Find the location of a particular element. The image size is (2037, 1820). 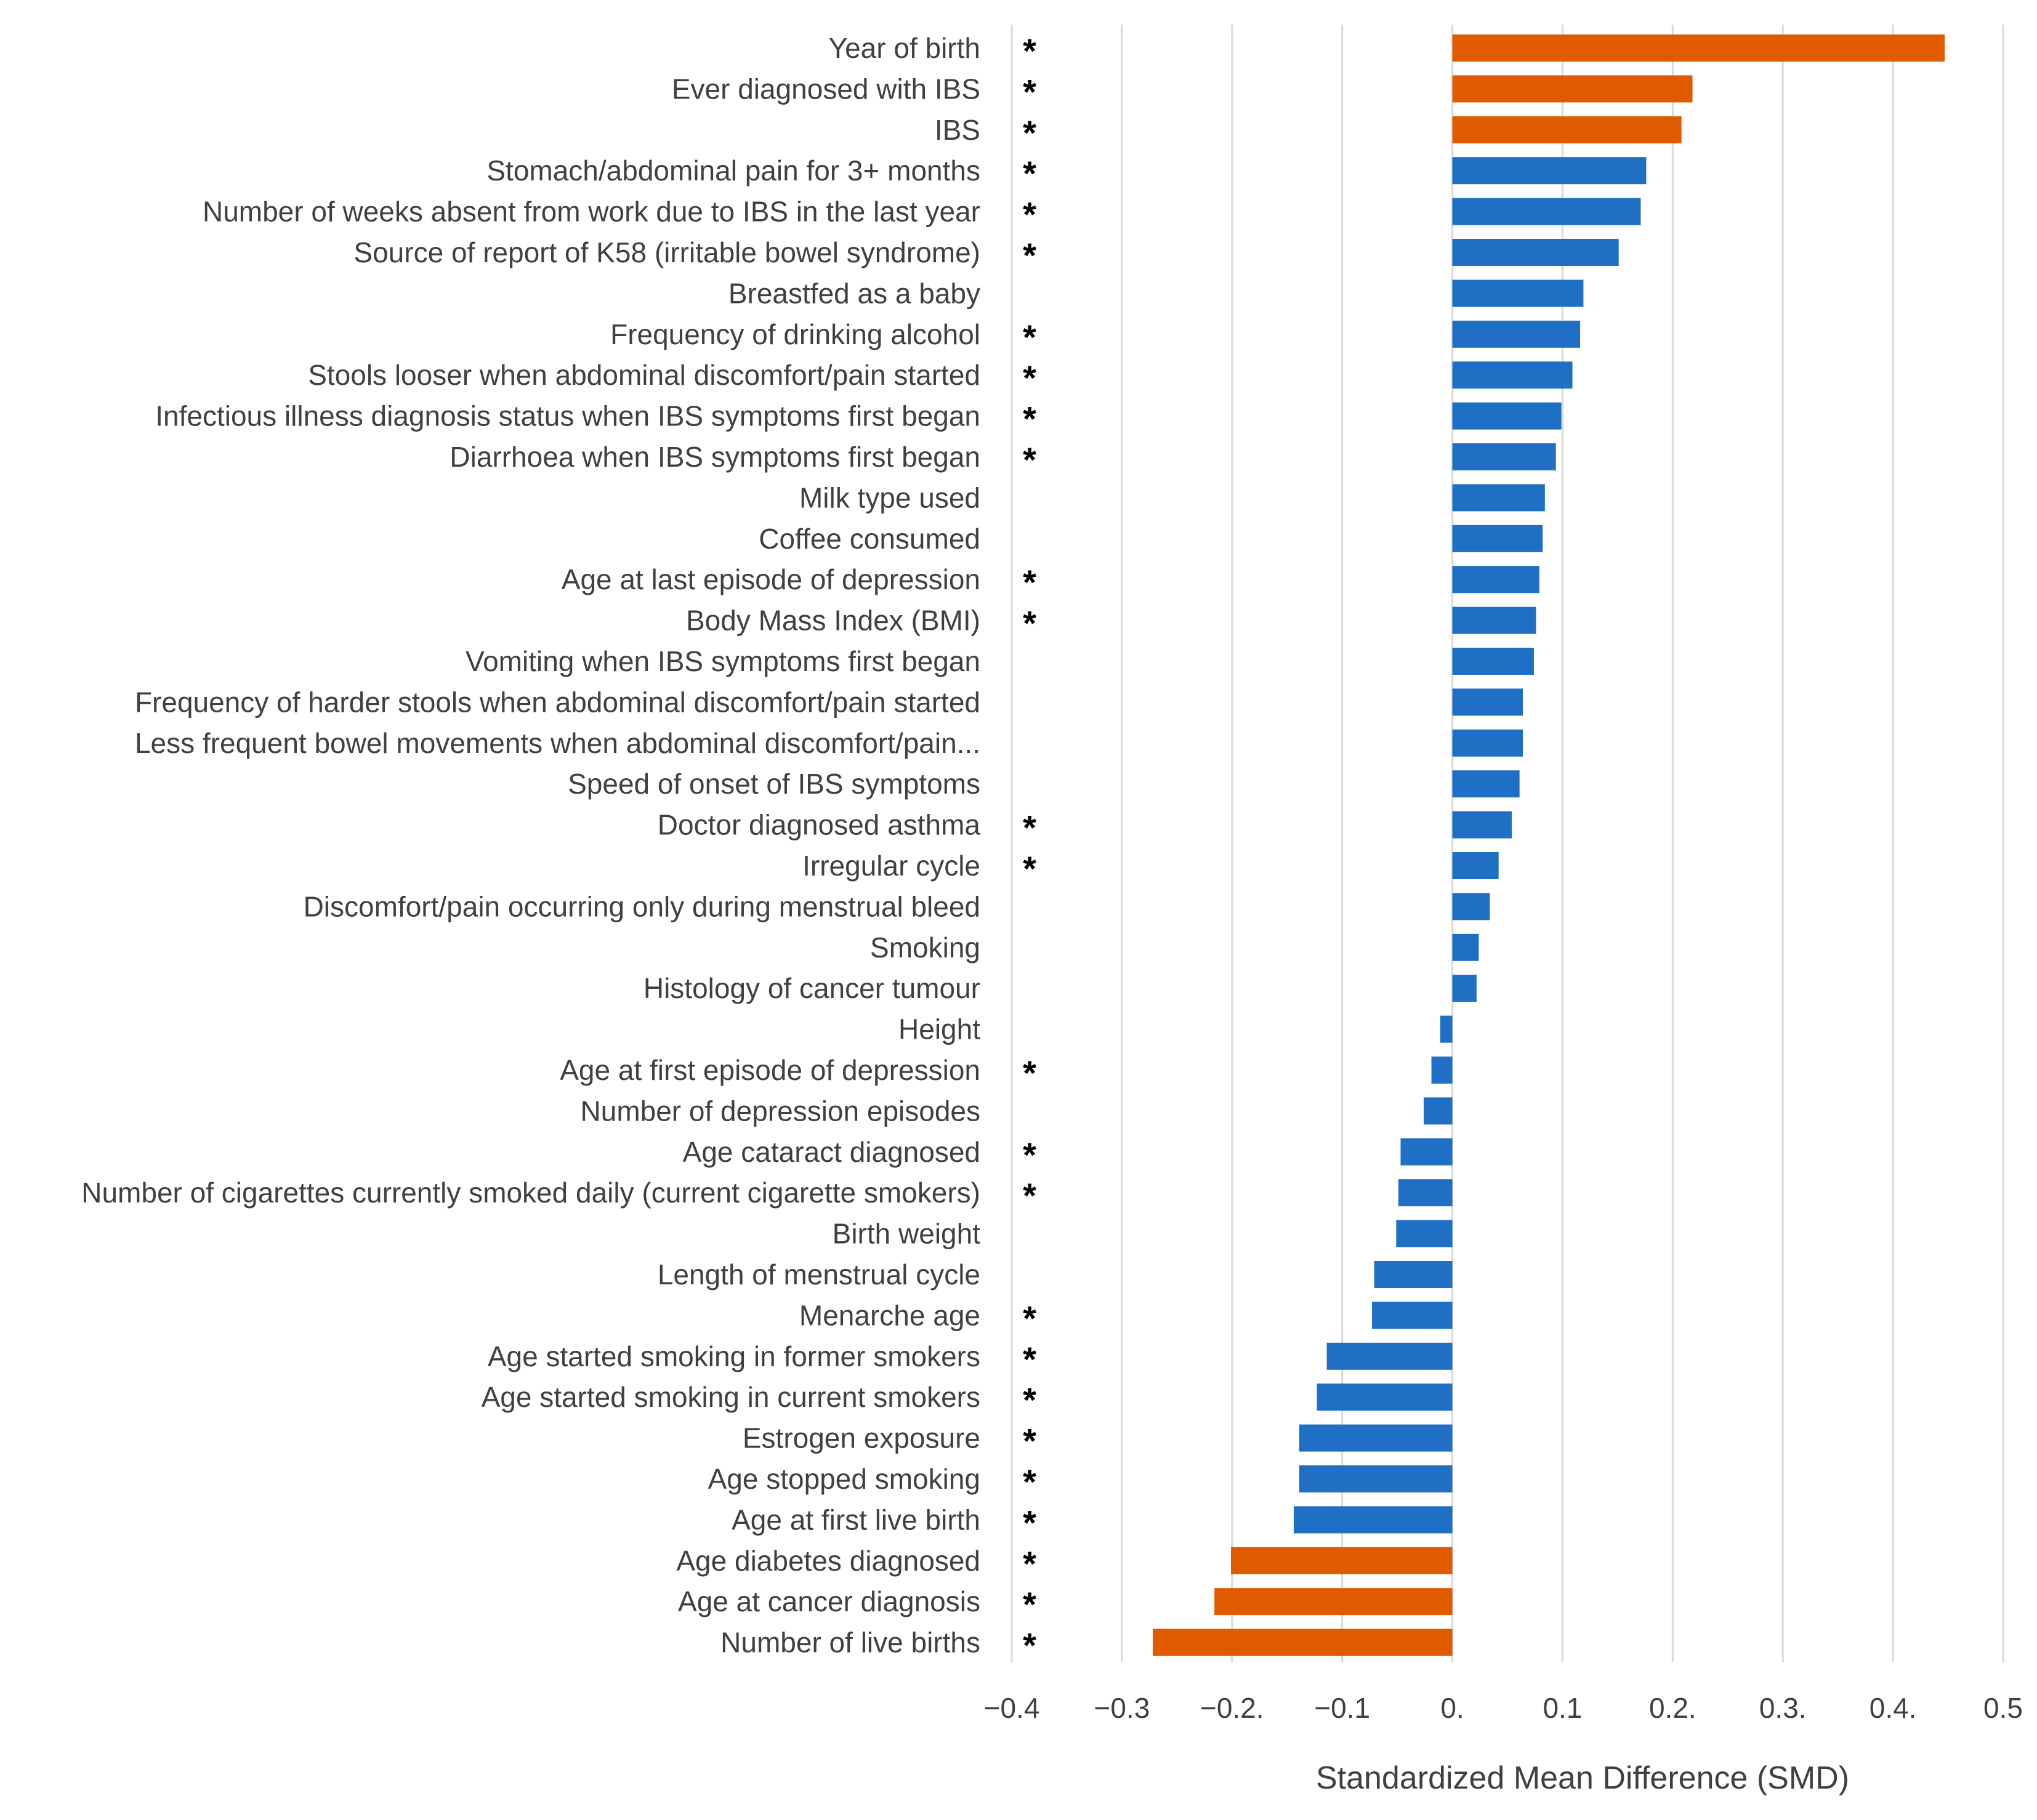

category-label: Vomiting when IBS symptoms first began is located at coordinates (723, 661).